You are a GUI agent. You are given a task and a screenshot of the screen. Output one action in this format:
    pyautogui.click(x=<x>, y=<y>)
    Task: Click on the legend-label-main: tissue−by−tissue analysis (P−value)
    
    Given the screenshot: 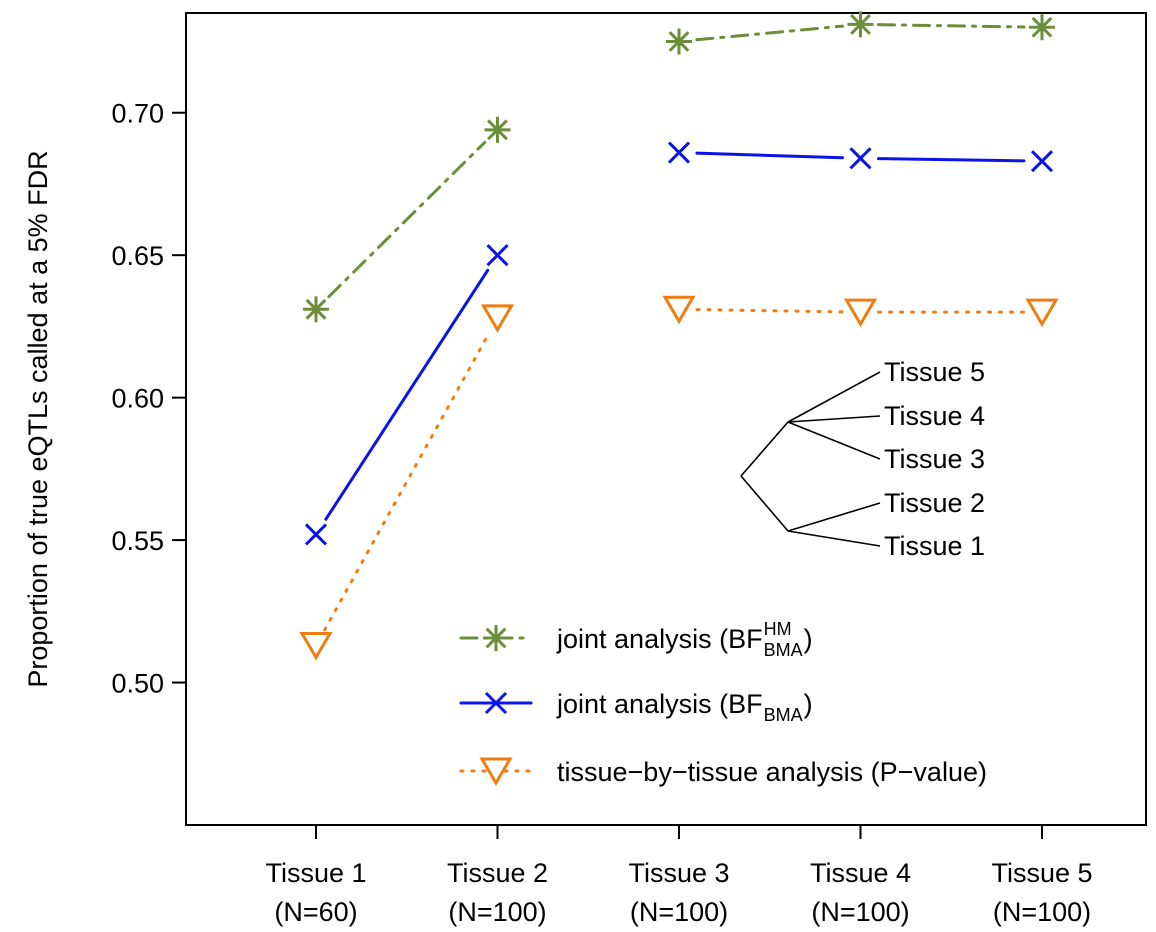 What is the action you would take?
    pyautogui.click(x=772, y=772)
    